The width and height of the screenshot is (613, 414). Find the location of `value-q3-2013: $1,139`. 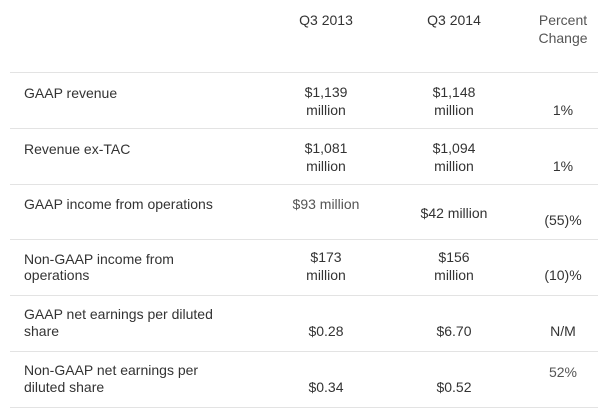

value-q3-2013: $1,139 is located at coordinates (326, 92).